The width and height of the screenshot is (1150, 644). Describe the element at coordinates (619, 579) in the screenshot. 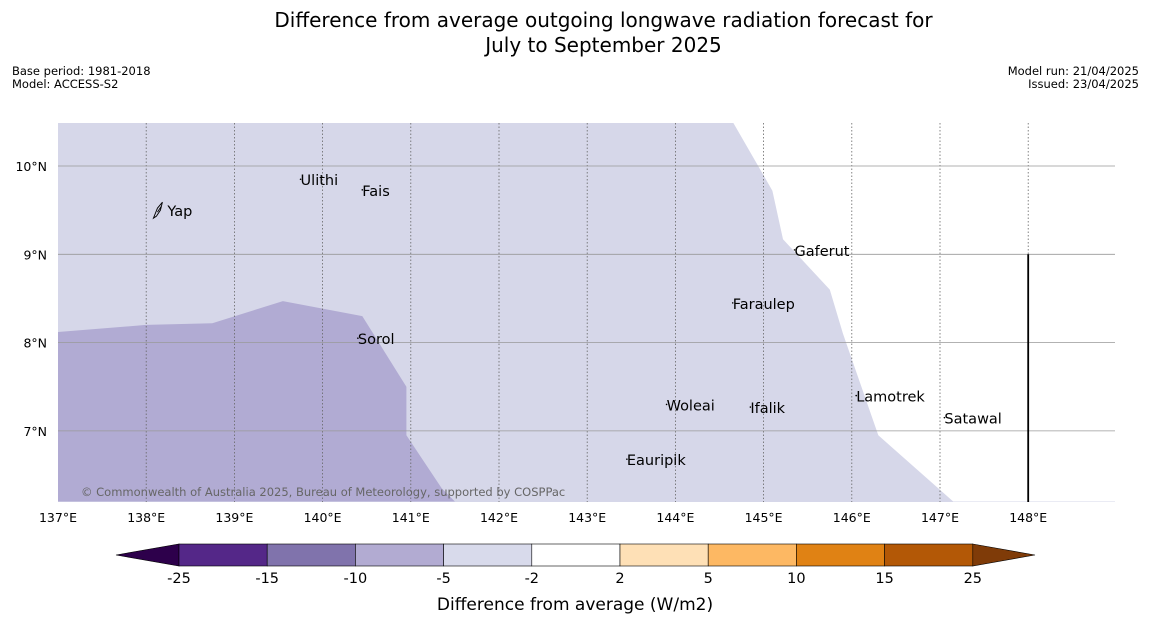

I see `colorbar-tick-label: 2` at that location.